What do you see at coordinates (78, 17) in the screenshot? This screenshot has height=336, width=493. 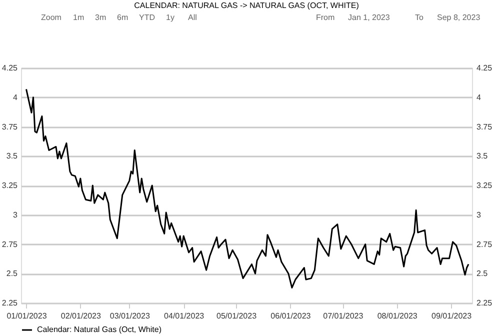 I see `text: 1m` at bounding box center [78, 17].